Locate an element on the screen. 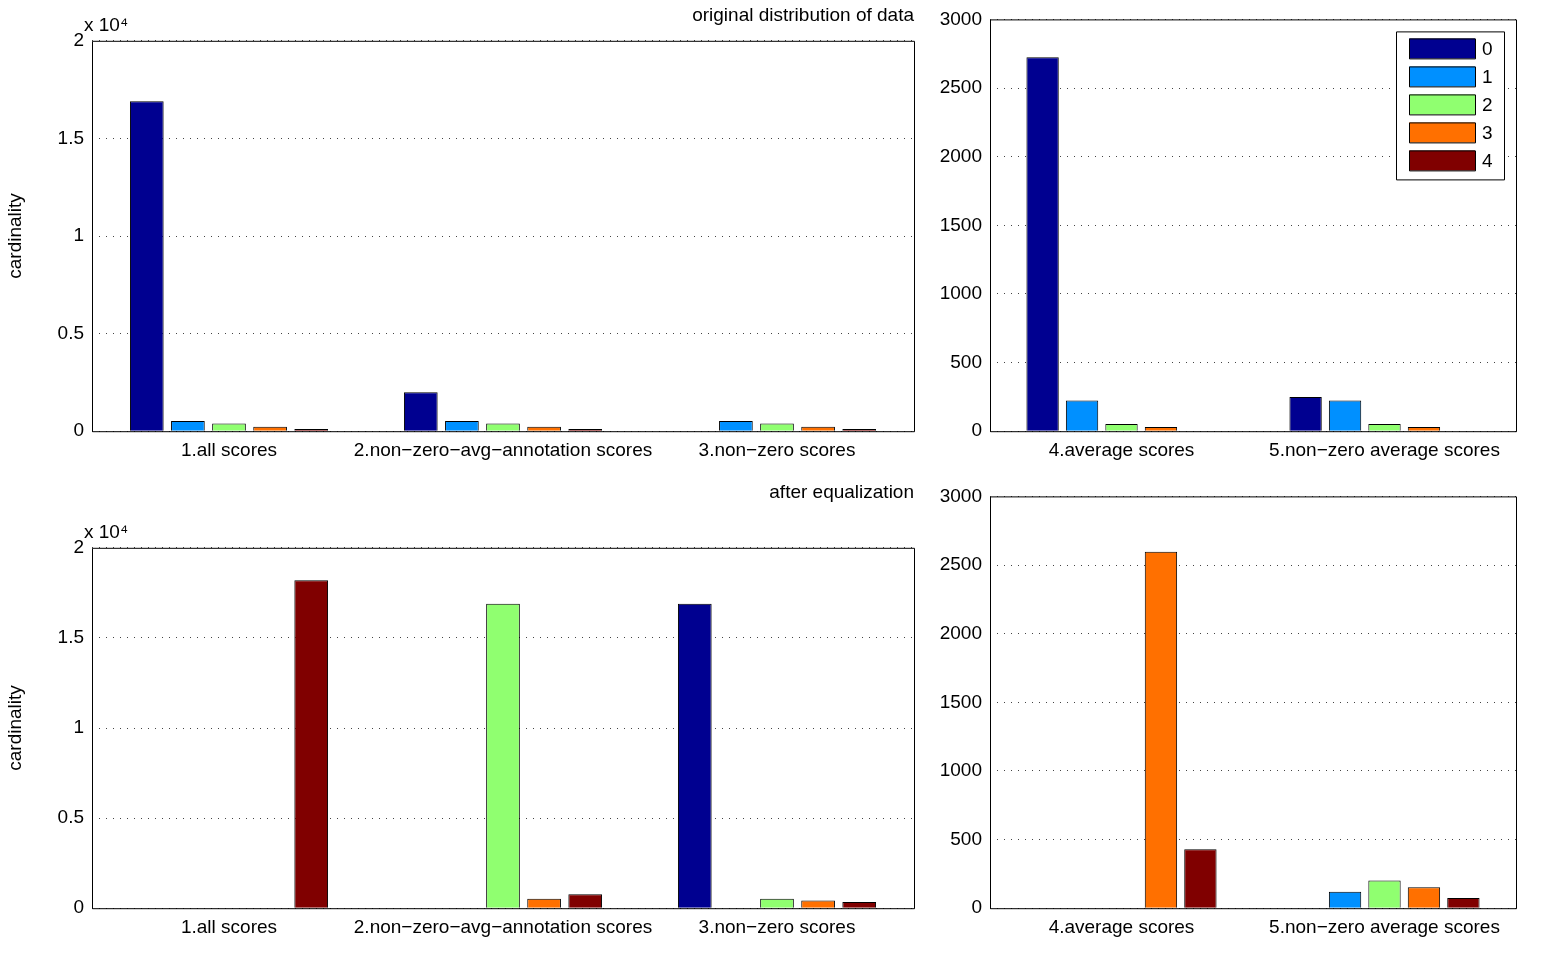 The width and height of the screenshot is (1543, 953). chart-title: original distribution of data is located at coordinates (803, 14).